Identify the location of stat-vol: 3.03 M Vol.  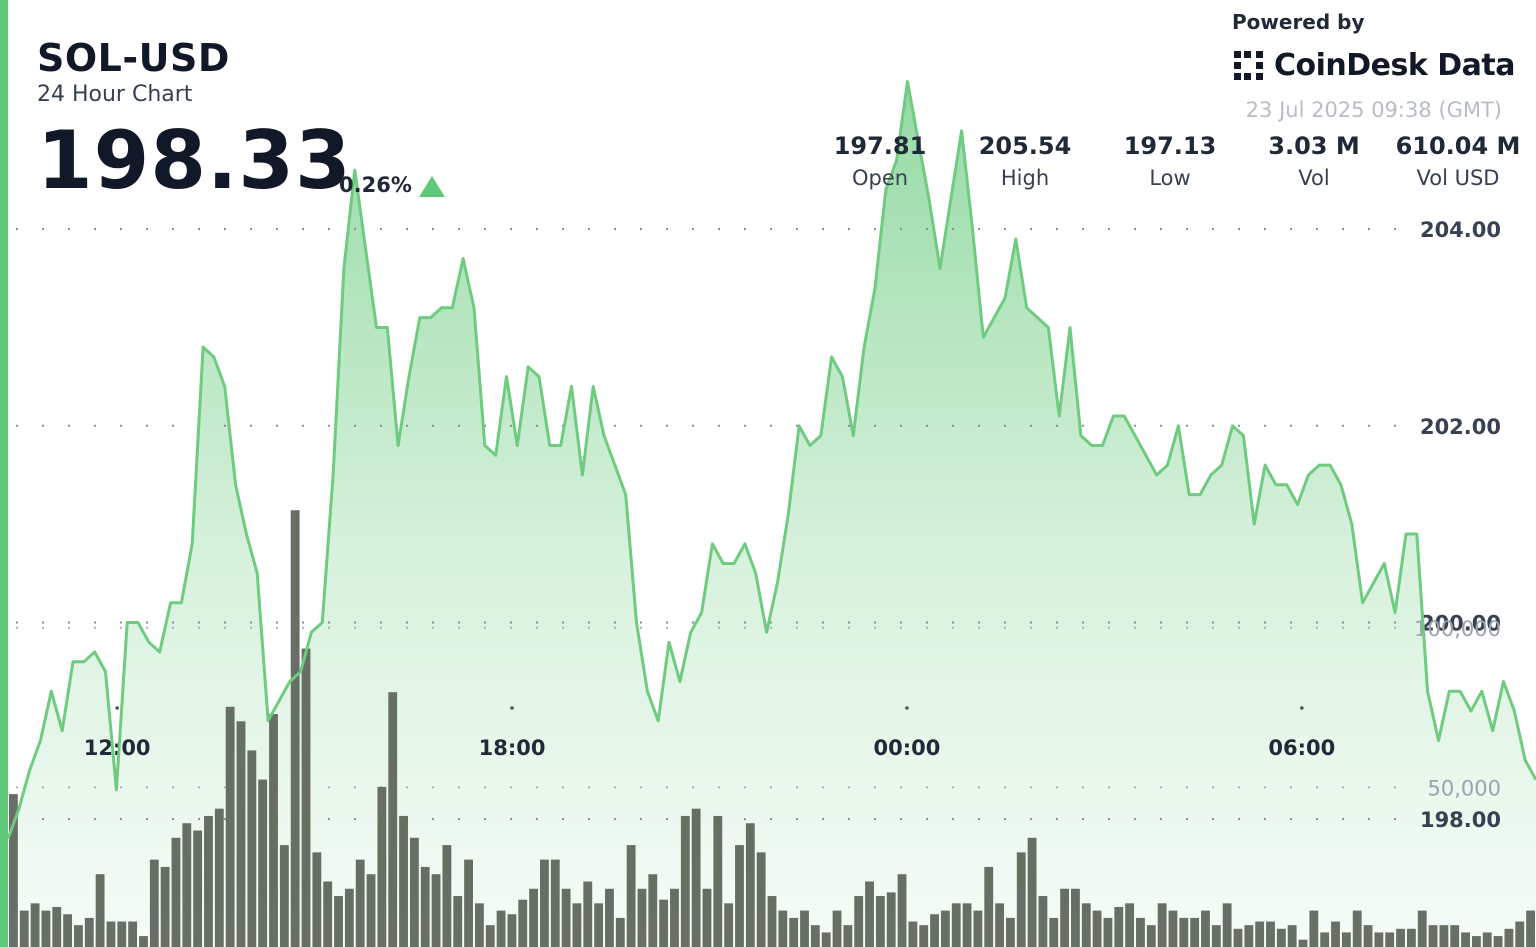
(1314, 161).